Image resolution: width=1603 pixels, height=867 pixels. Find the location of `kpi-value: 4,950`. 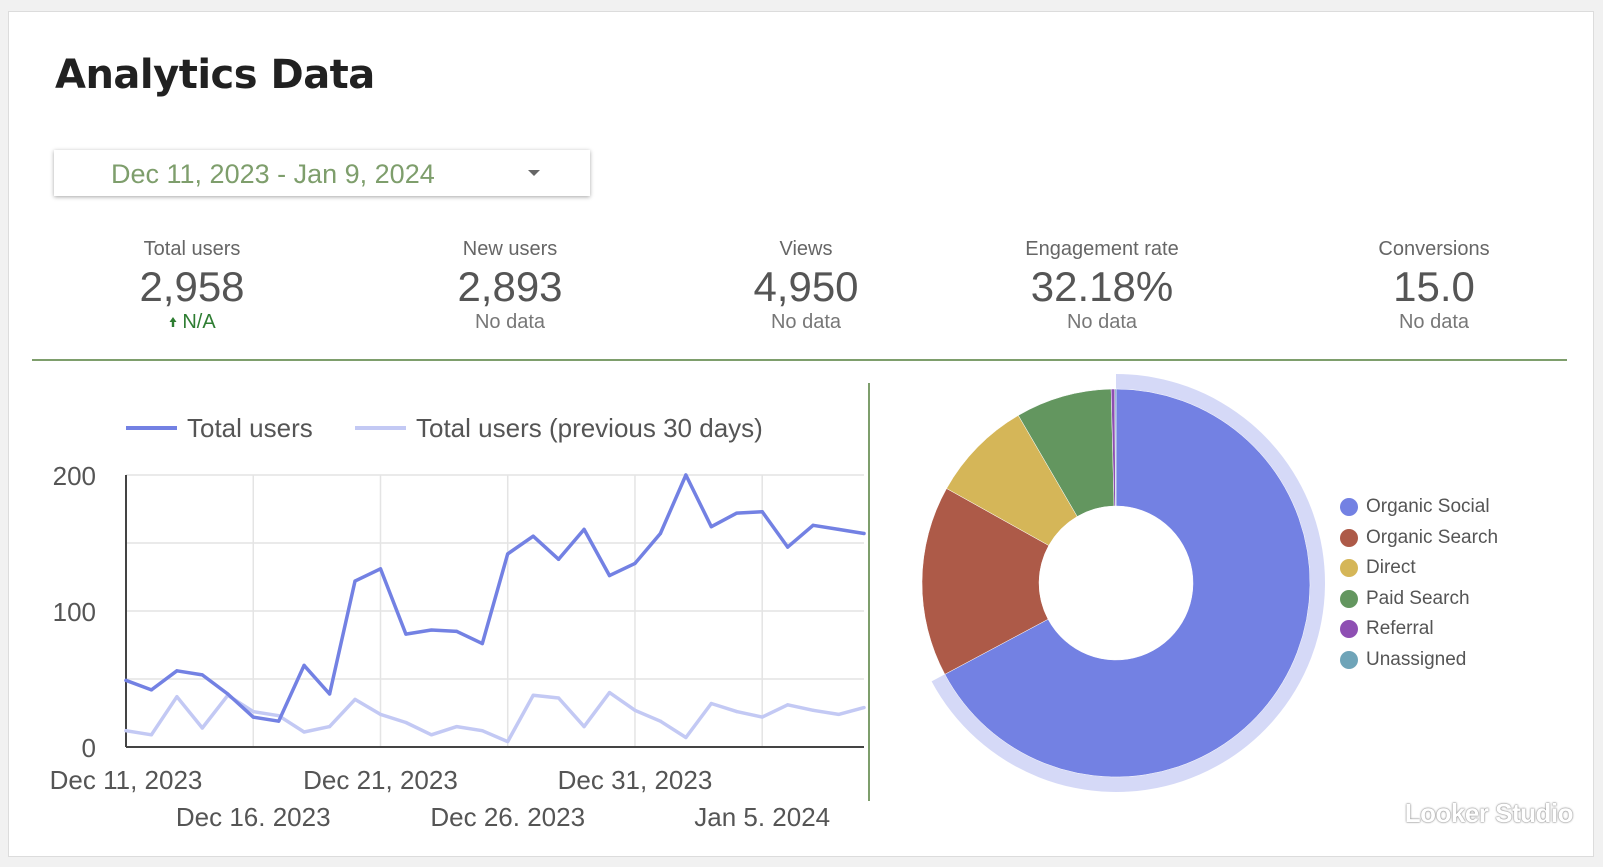

kpi-value: 4,950 is located at coordinates (806, 286).